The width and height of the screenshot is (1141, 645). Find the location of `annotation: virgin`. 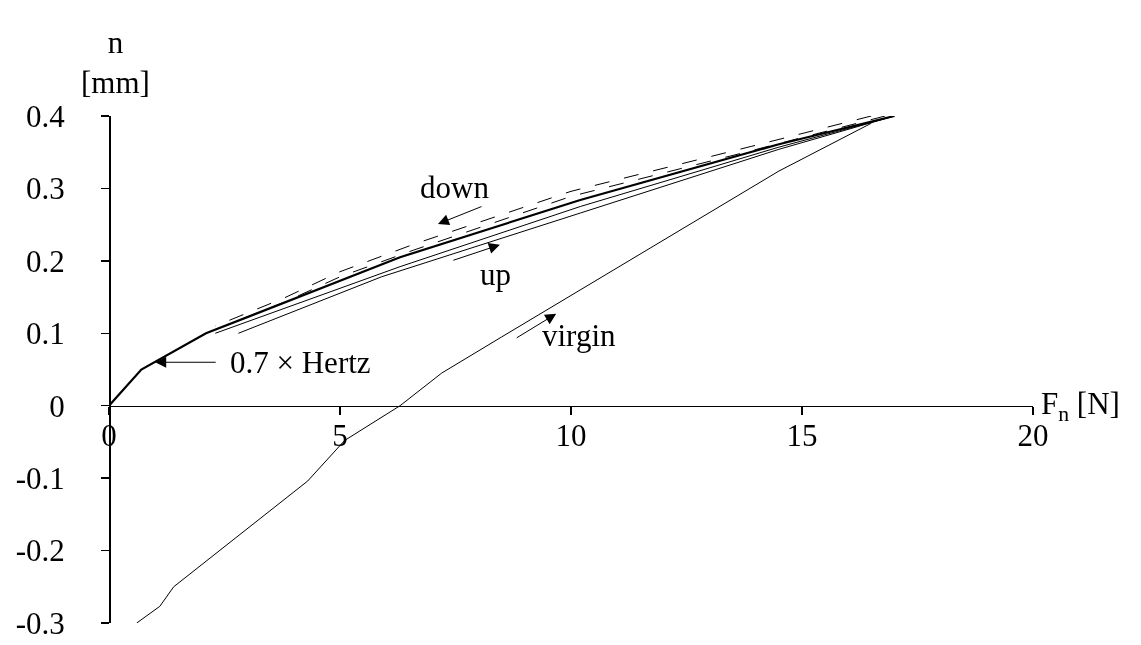

annotation: virgin is located at coordinates (579, 335).